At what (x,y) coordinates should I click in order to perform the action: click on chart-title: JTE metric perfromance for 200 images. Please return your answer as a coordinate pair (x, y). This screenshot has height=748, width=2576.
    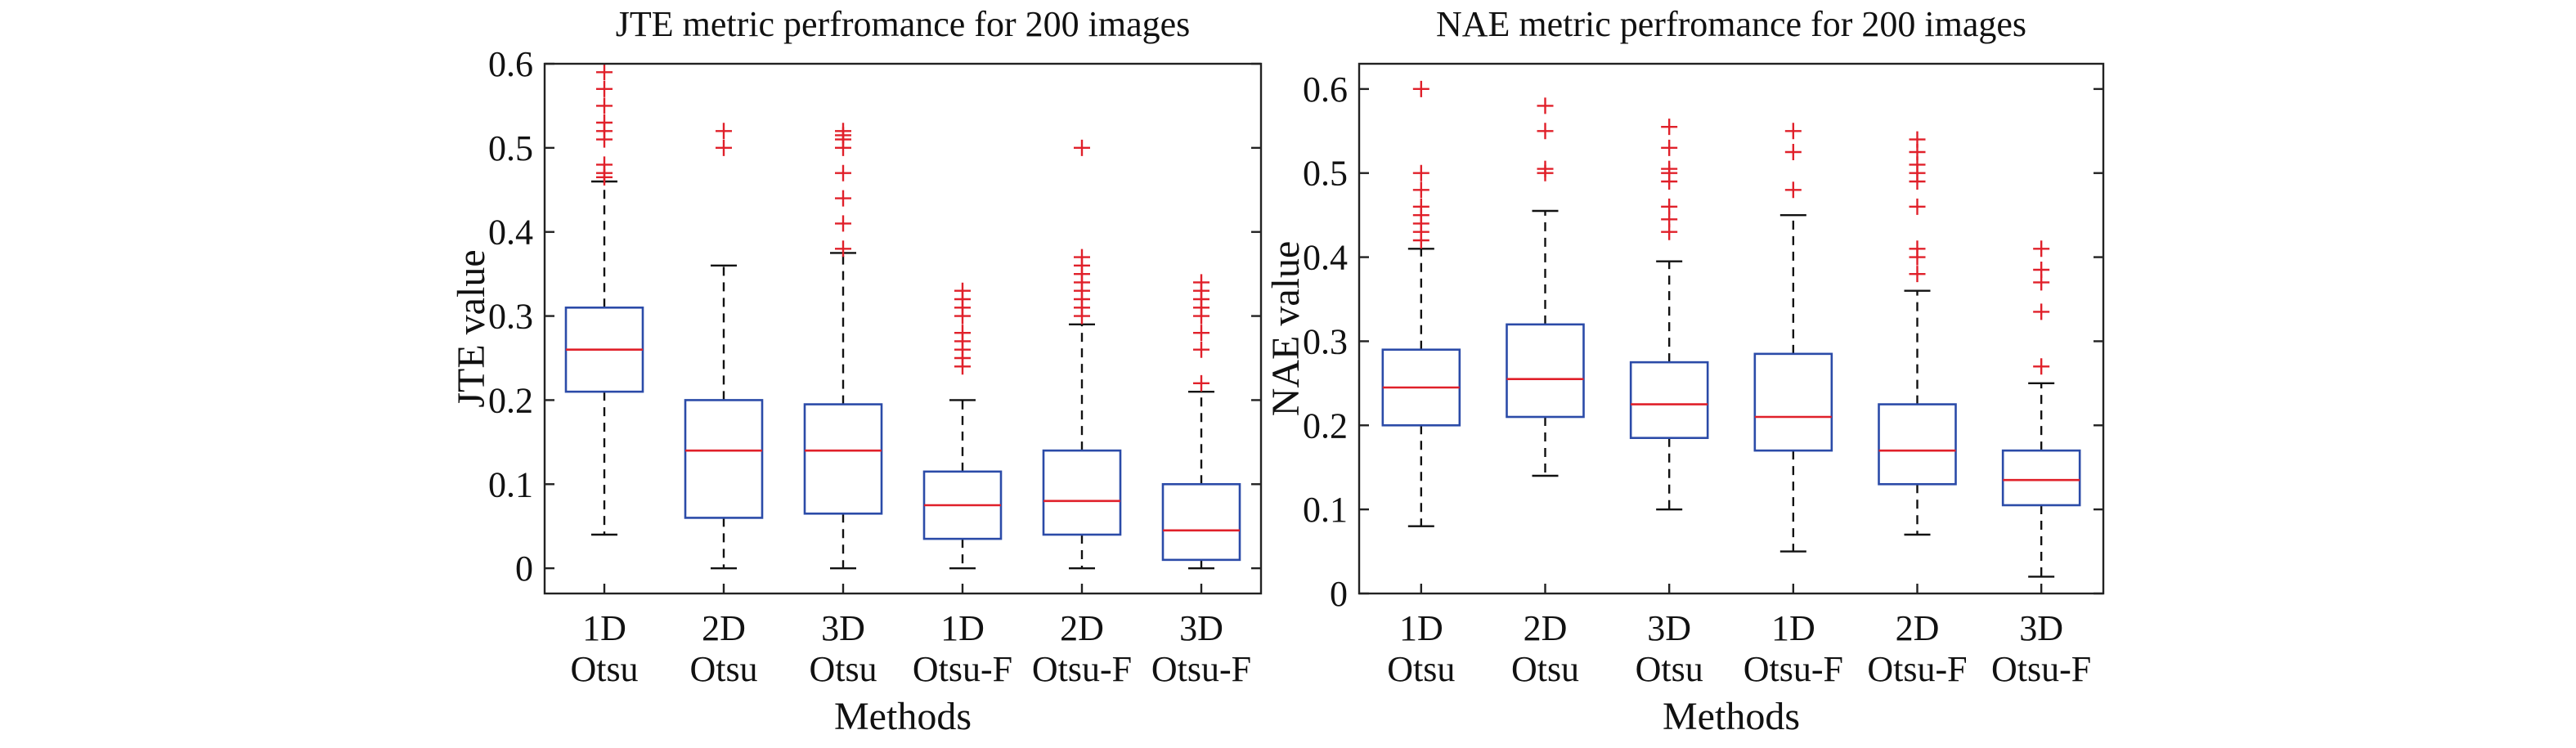
    Looking at the image, I should click on (904, 24).